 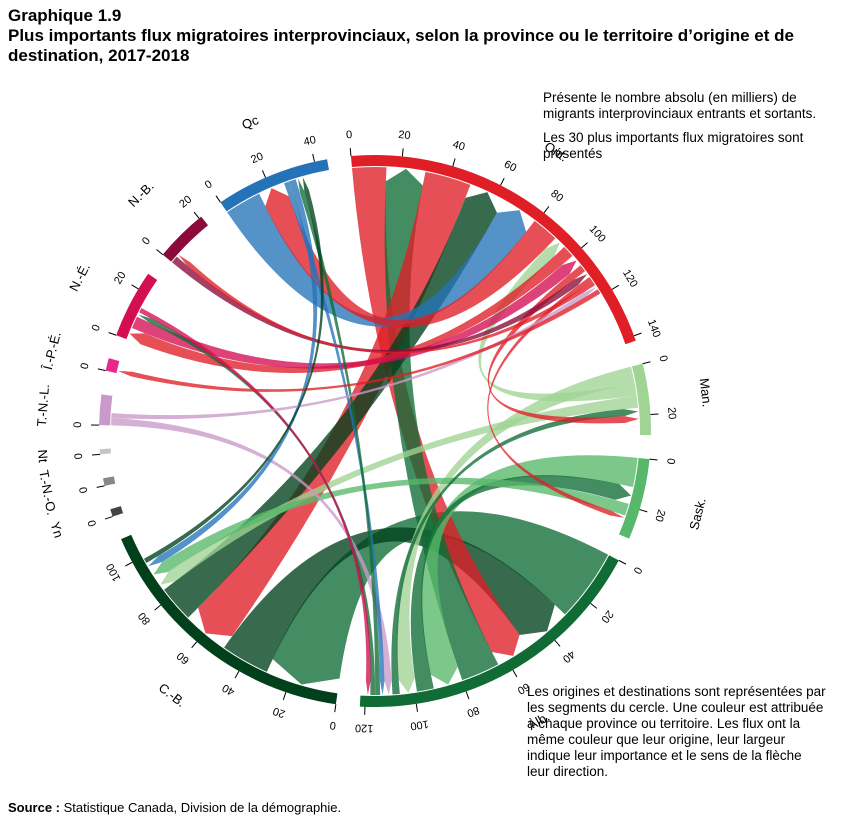 I want to click on flow-ont-to-qc, so click(x=410, y=258).